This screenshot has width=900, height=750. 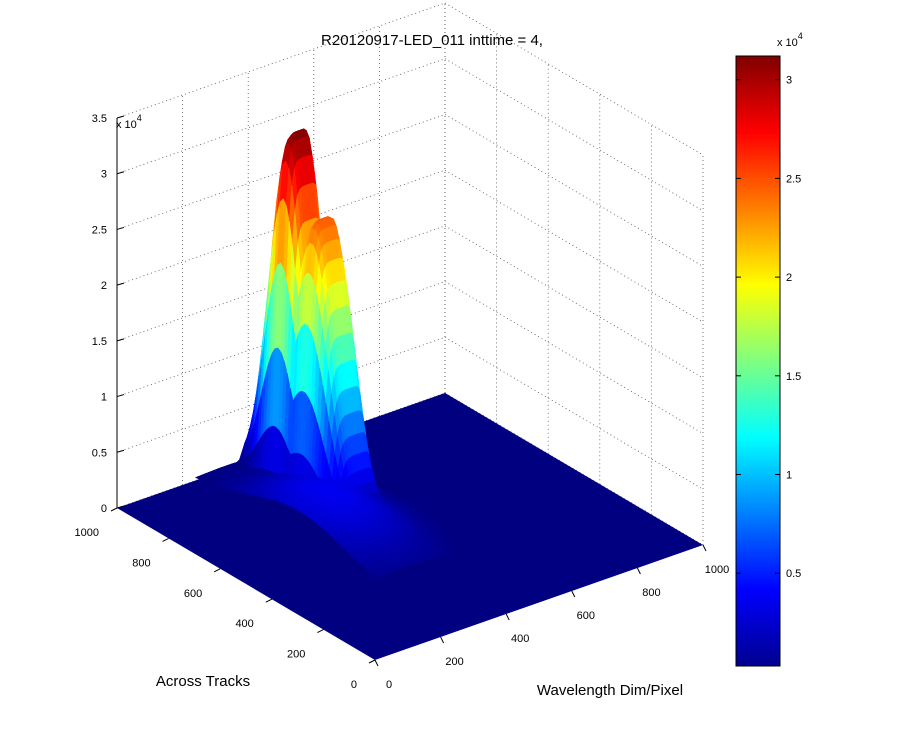 I want to click on colorbar-exponent-base: x 10, so click(x=787, y=43).